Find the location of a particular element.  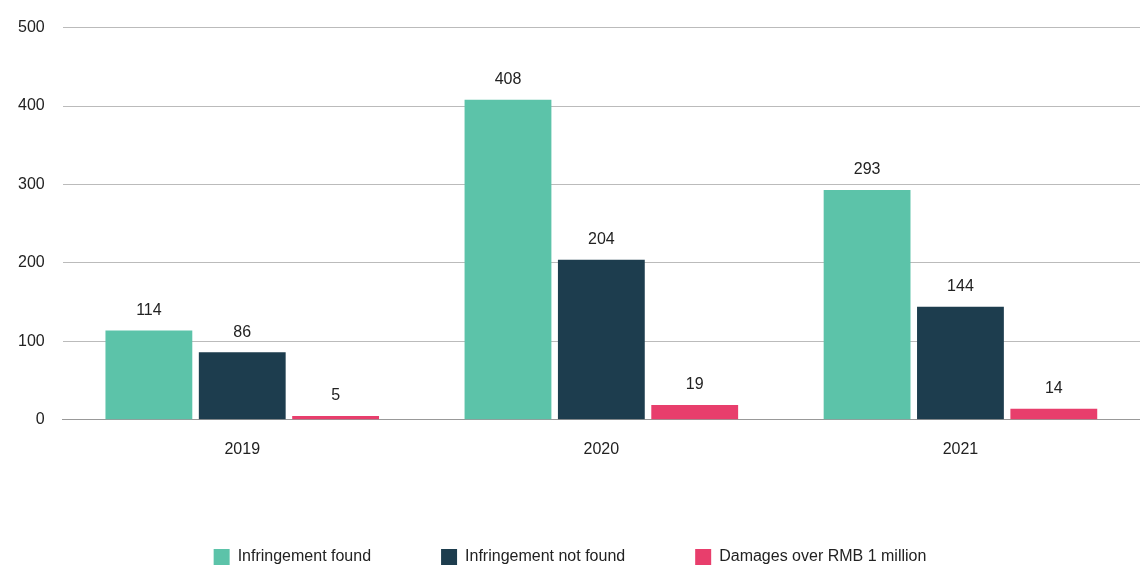

x-tick-label: 2020 is located at coordinates (601, 448).